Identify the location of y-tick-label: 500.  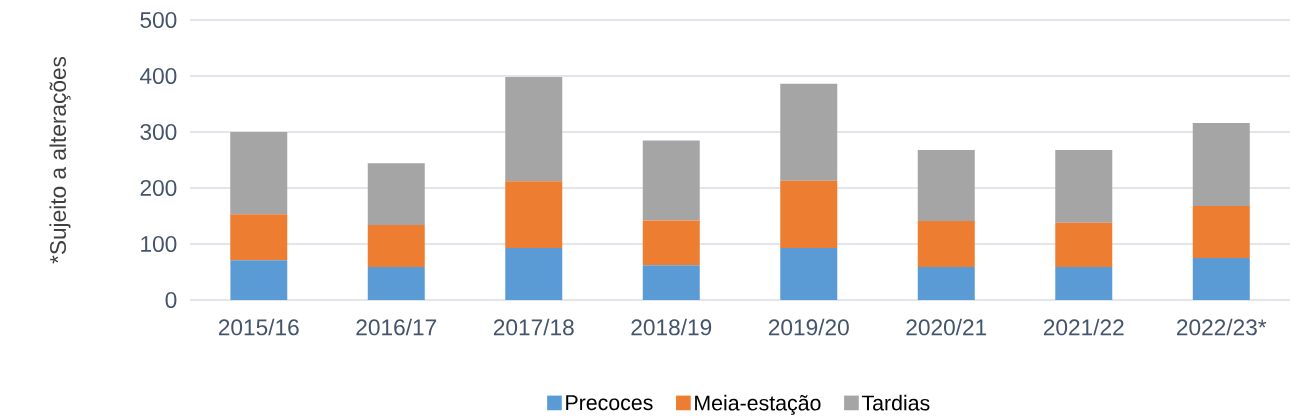
(158, 20).